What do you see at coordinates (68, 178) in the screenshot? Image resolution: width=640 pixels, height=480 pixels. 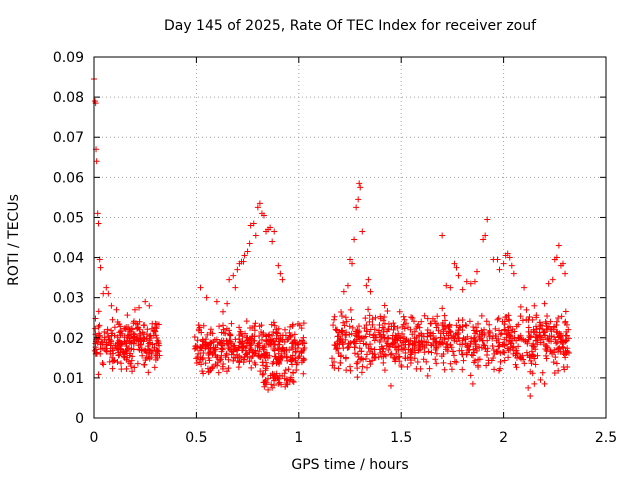 I see `y-tick-label: 0.06` at bounding box center [68, 178].